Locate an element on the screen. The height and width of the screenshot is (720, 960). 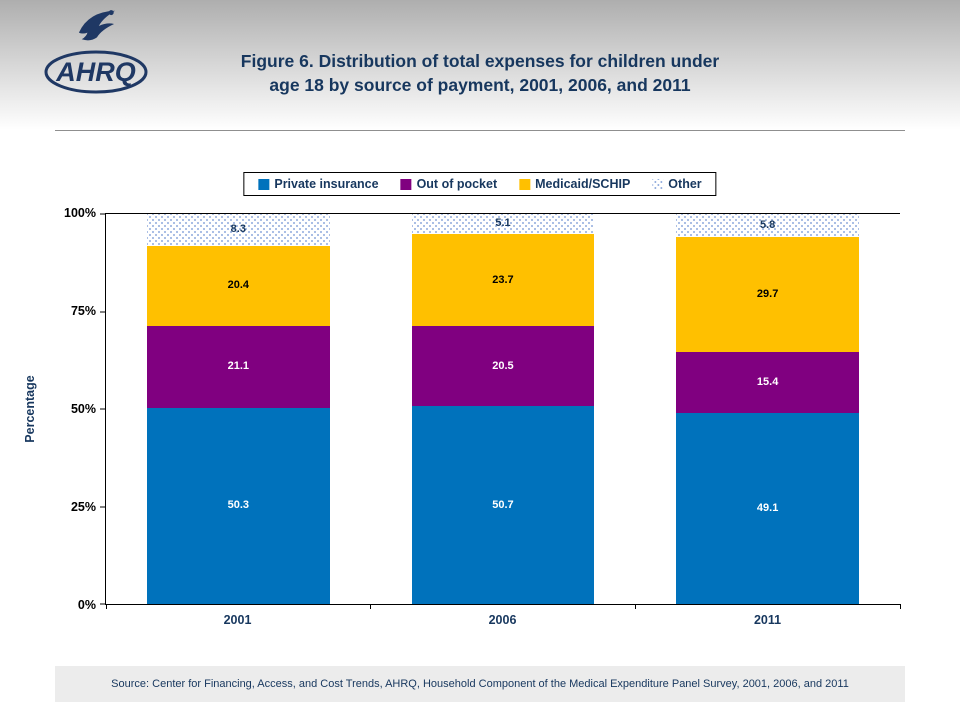
segment: 5.1 is located at coordinates (503, 224).